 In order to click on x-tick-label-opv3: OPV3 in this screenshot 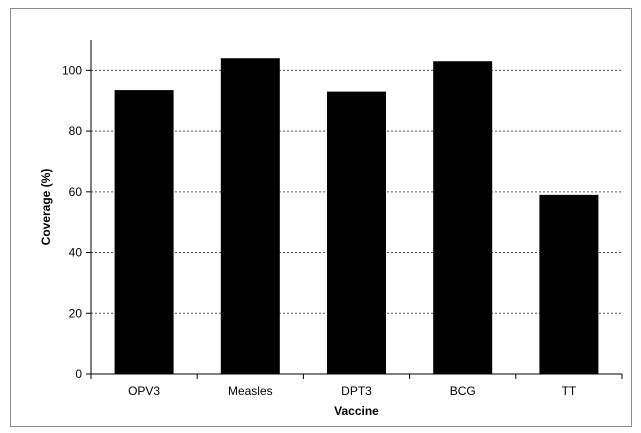, I will do `click(144, 391)`.